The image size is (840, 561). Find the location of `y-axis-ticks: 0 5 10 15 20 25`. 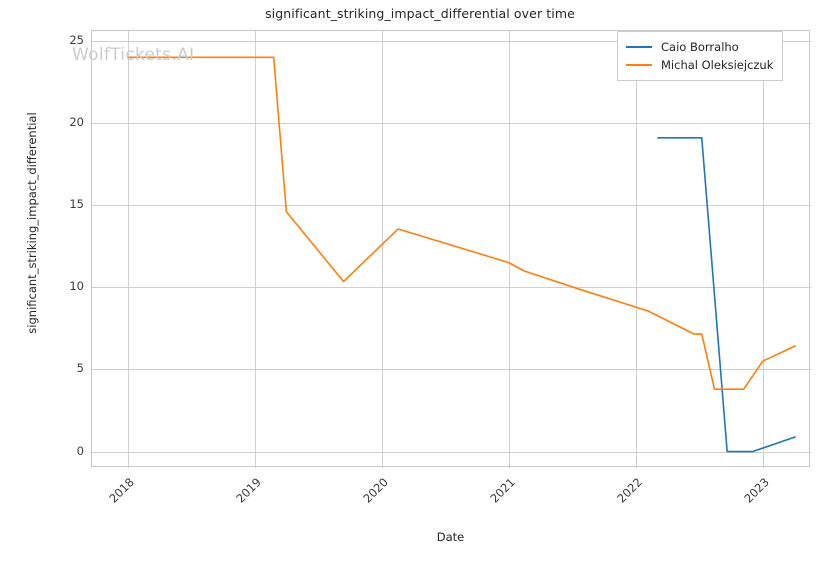

y-axis-ticks: 0 5 10 15 20 25 is located at coordinates (56, 248).